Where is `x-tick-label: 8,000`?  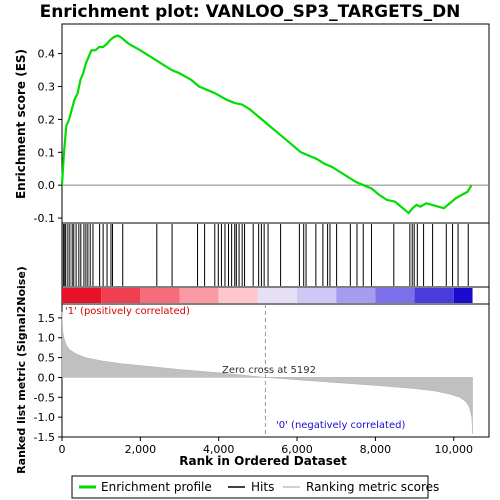 x-tick-label: 8,000 is located at coordinates (376, 449).